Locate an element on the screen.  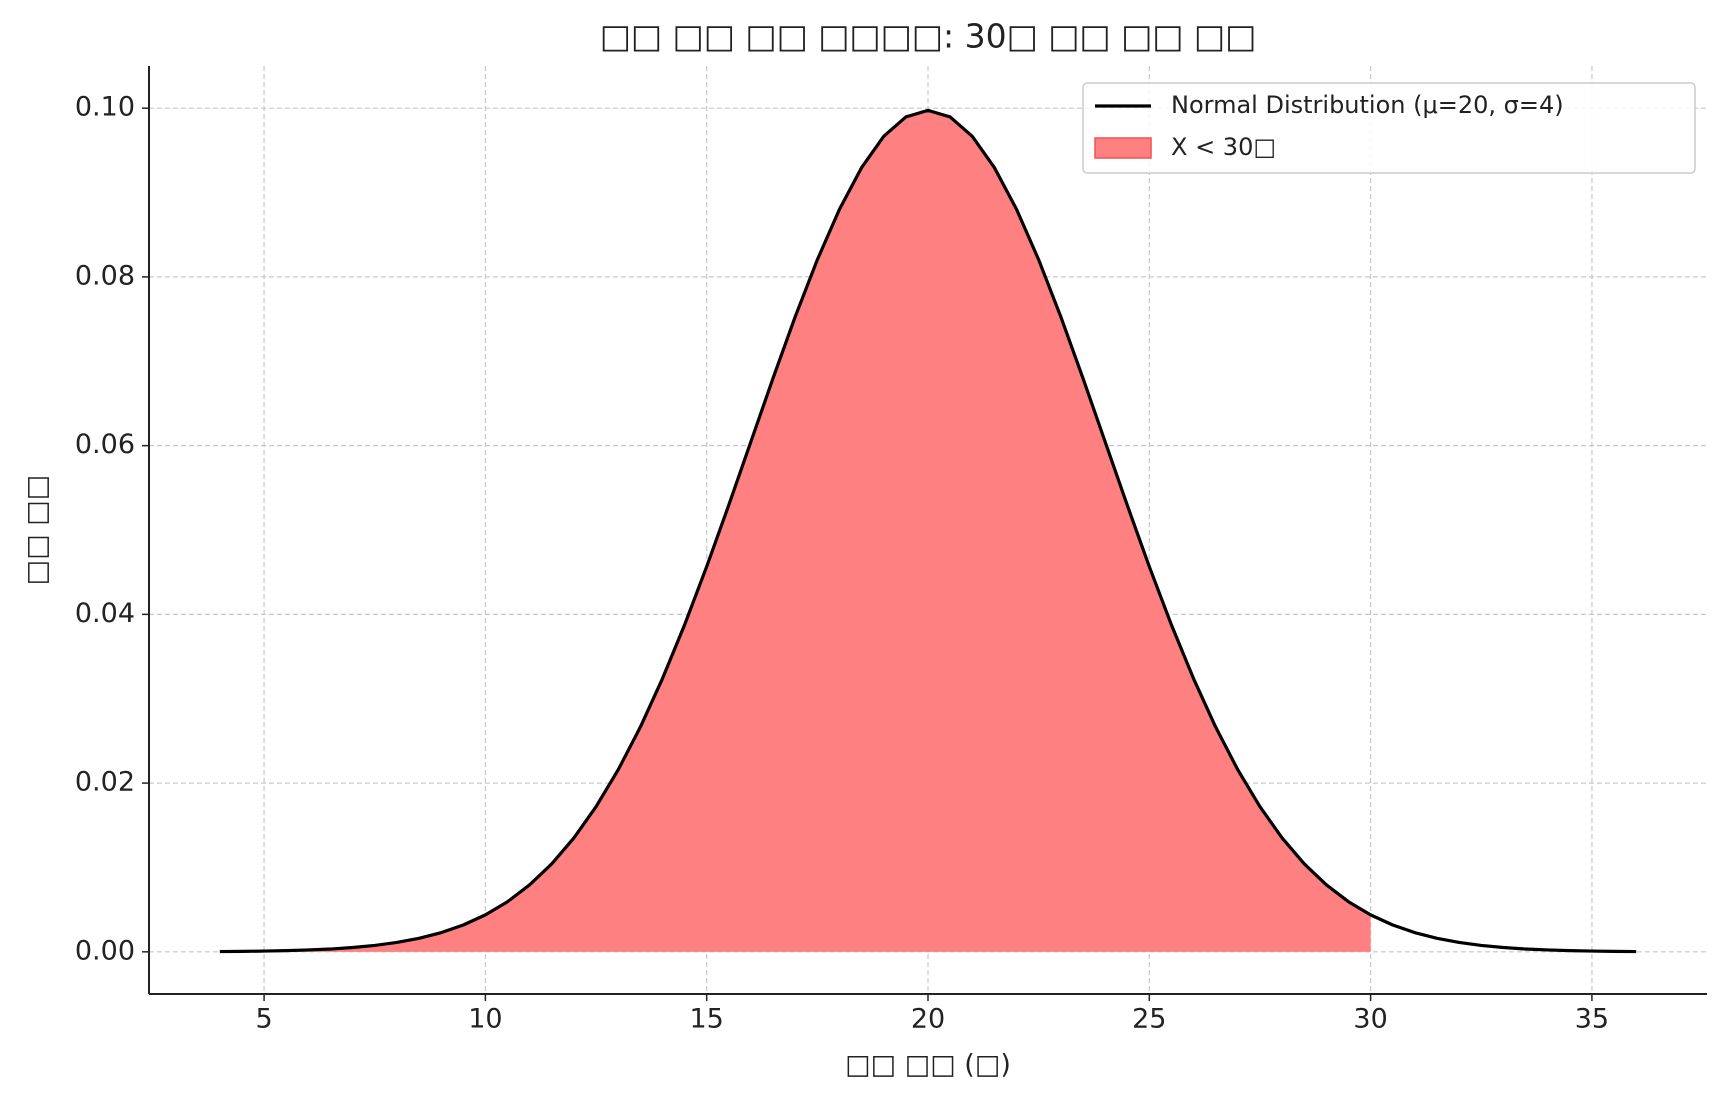
x-tick-label: 25 is located at coordinates (1149, 1019).